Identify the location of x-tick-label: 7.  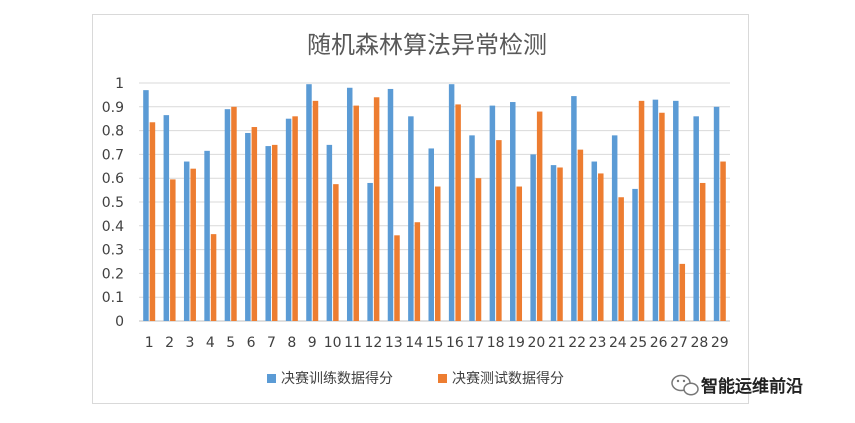
(271, 343).